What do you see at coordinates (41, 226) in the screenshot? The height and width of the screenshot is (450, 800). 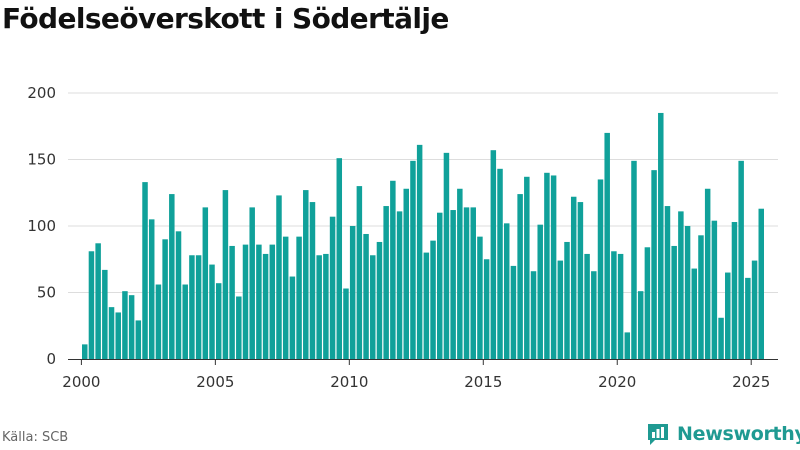 I see `y-axis-labels: 0 50 100 150 200` at bounding box center [41, 226].